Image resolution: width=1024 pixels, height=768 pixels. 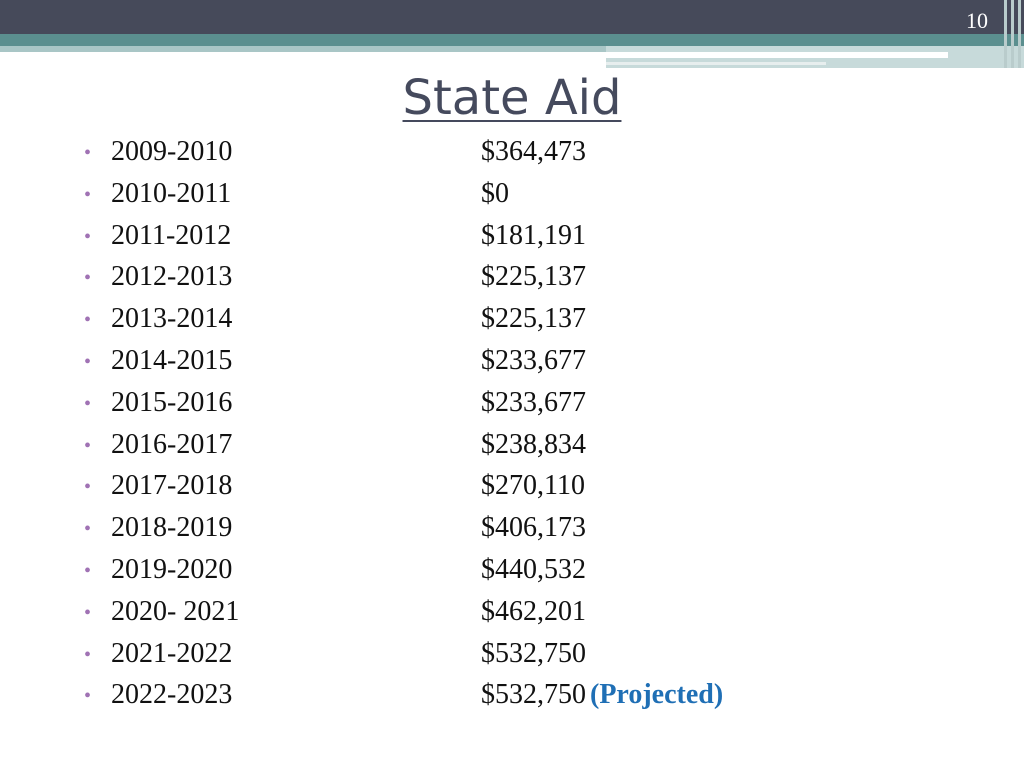 What do you see at coordinates (172, 528) in the screenshot?
I see `year-label: 2018-2019` at bounding box center [172, 528].